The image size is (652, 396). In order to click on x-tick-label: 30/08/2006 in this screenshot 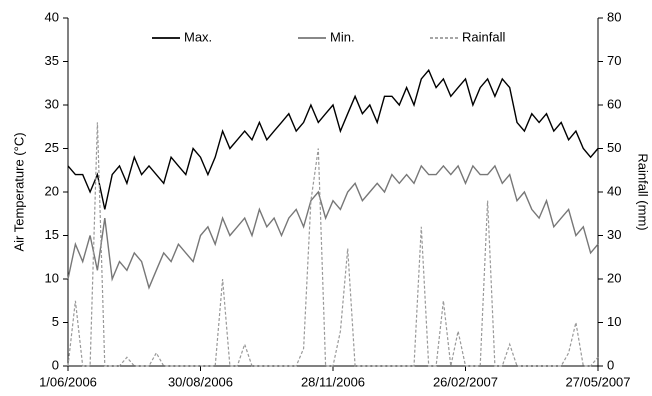, I will do `click(200, 381)`.